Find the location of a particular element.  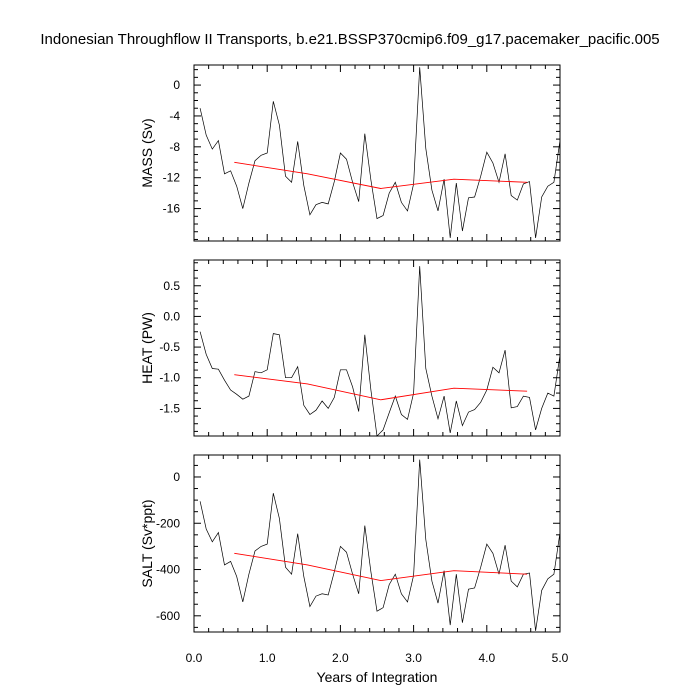

y-tick-label: -8 is located at coordinates (174, 147).